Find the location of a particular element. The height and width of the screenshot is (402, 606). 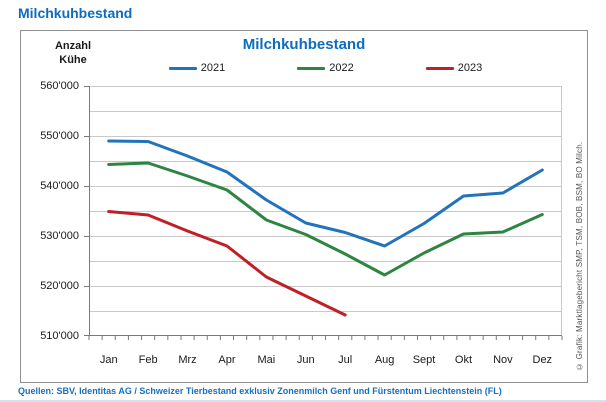

x-tick-label: Okt is located at coordinates (463, 360).